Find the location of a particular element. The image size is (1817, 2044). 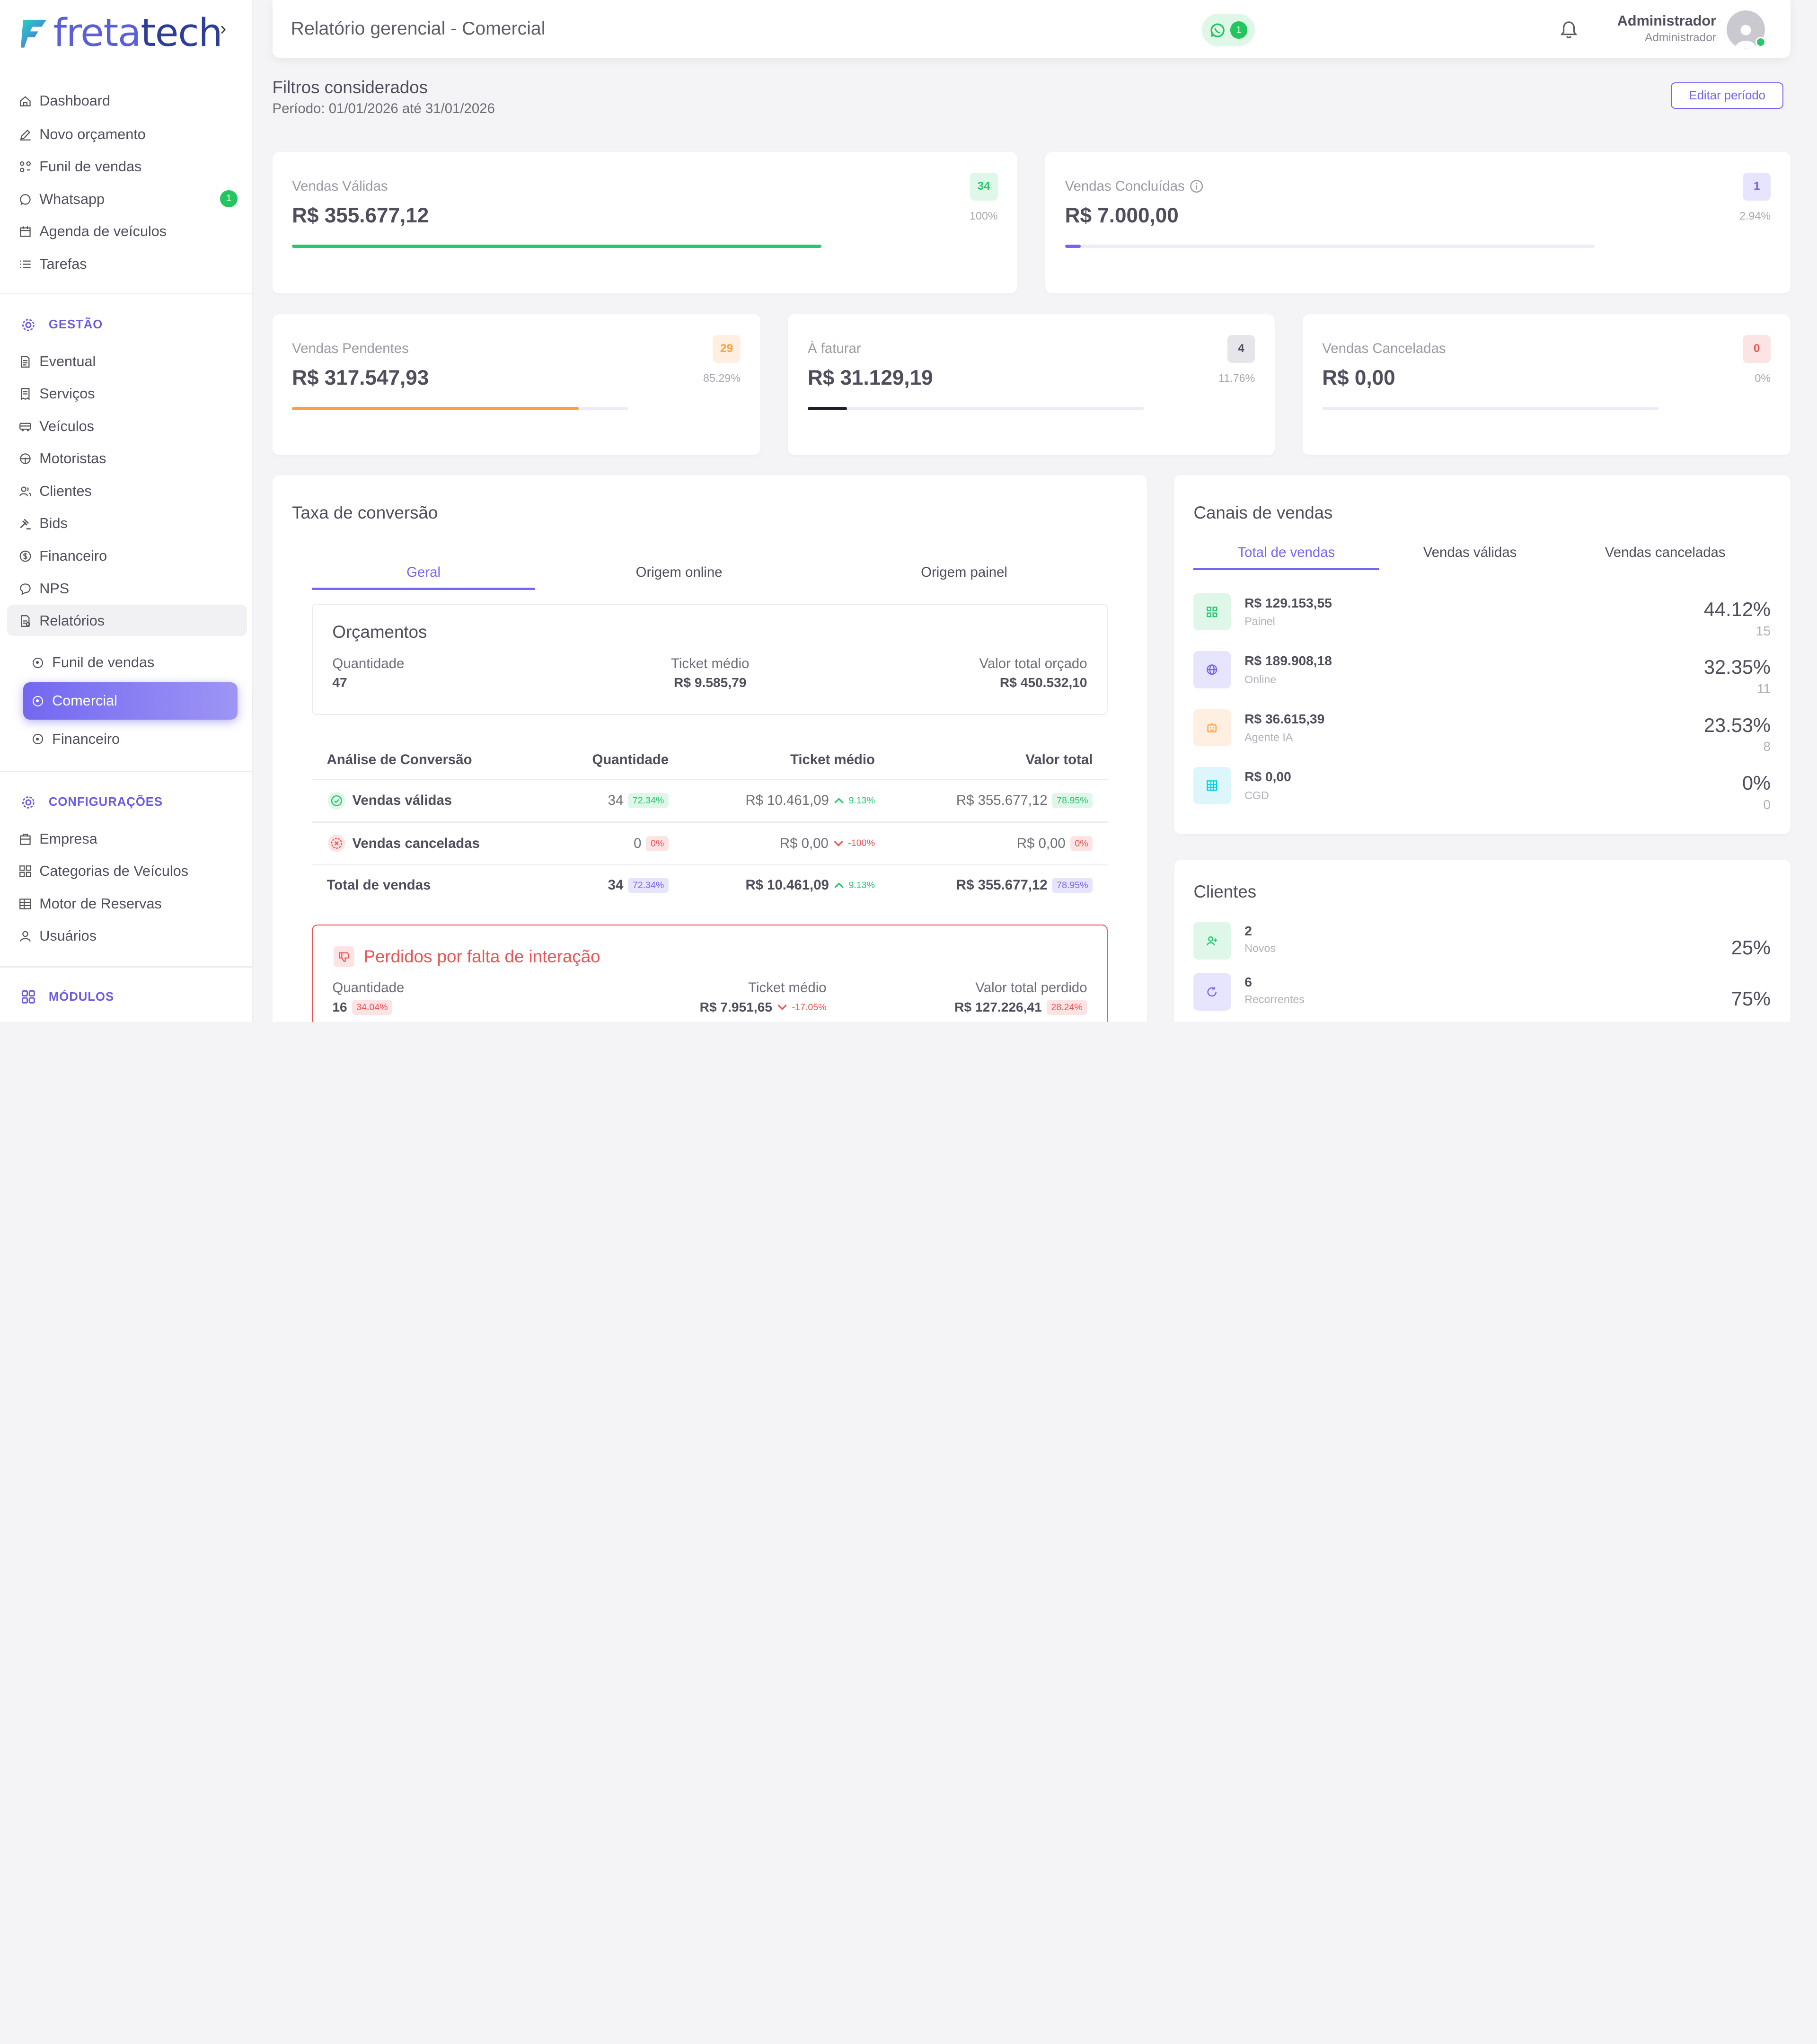

client-percent: 25% is located at coordinates (1751, 947).